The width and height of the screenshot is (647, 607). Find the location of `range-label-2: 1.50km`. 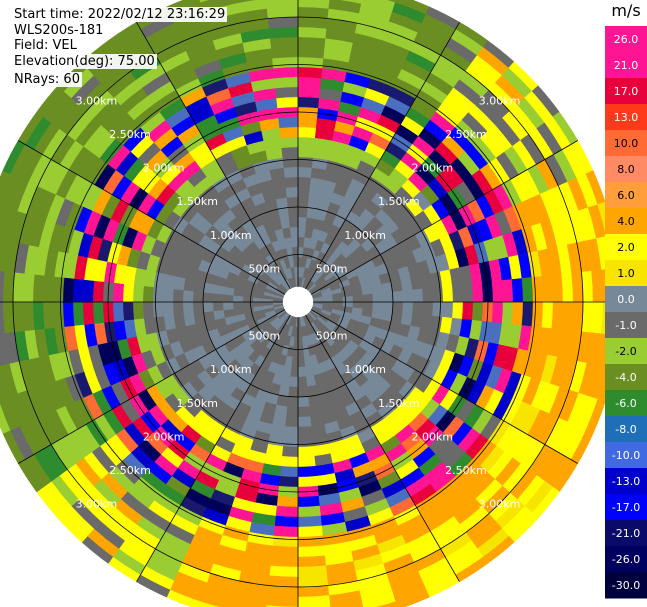

range-label-2: 1.50km is located at coordinates (197, 403).